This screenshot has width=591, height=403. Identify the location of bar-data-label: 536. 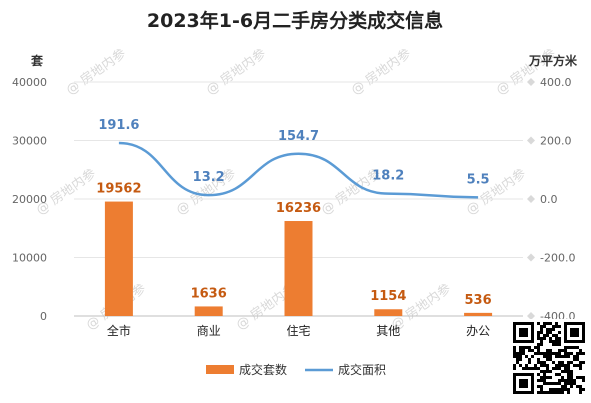
(478, 300).